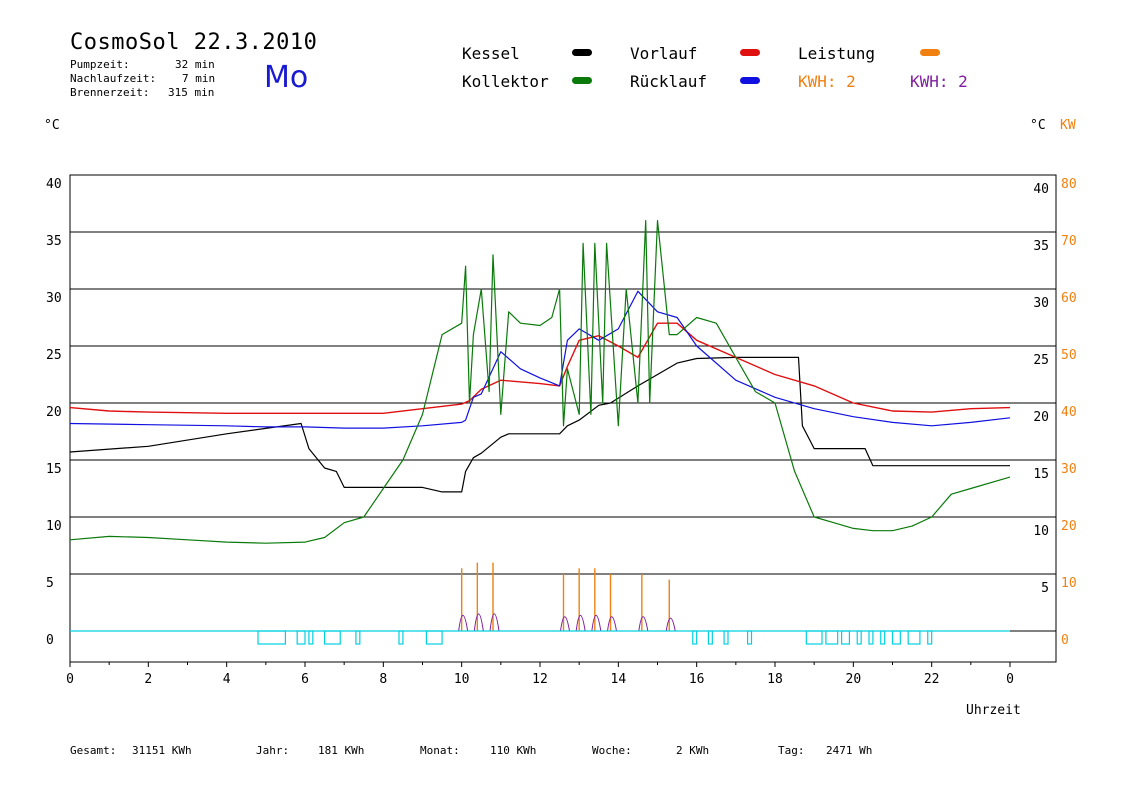 This screenshot has width=1148, height=812. I want to click on legend-vorlauf-label: Vorlauf, so click(664, 53).